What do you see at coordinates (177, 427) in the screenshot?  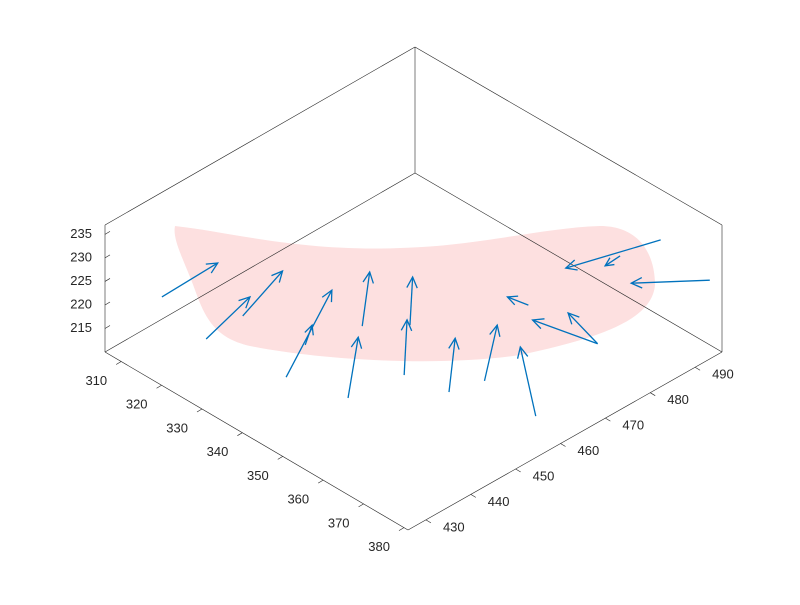 I see `x-tick-label: 330` at bounding box center [177, 427].